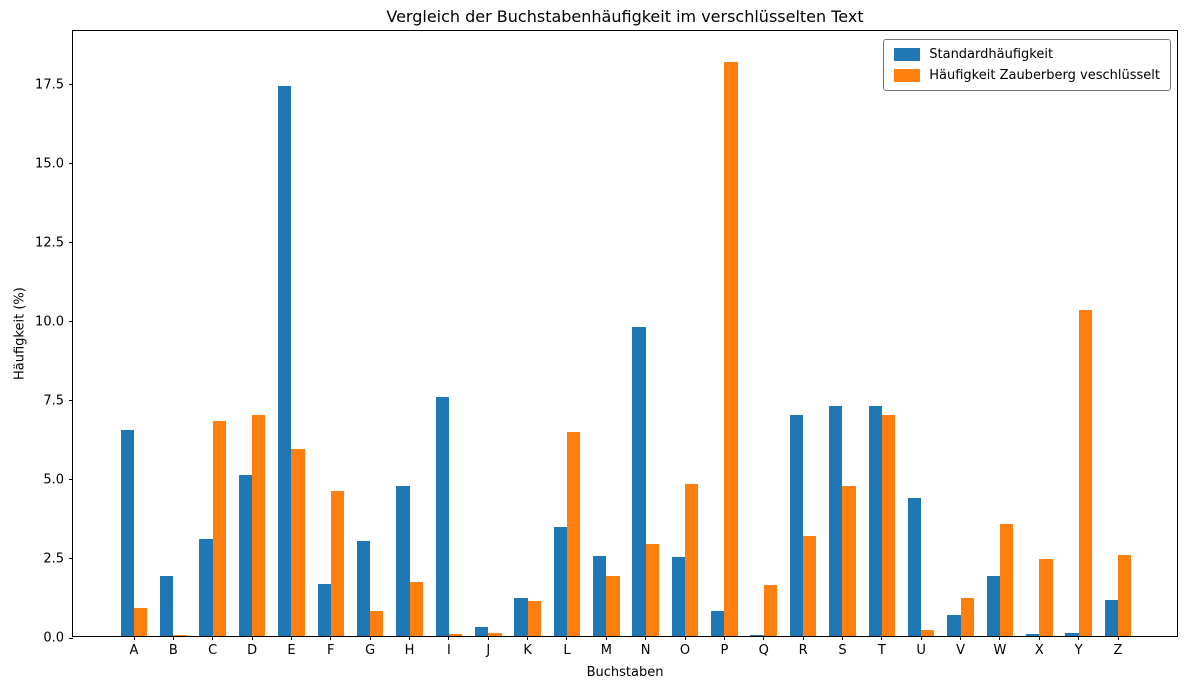  Describe the element at coordinates (442, 516) in the screenshot. I see `bar-standard-I` at that location.